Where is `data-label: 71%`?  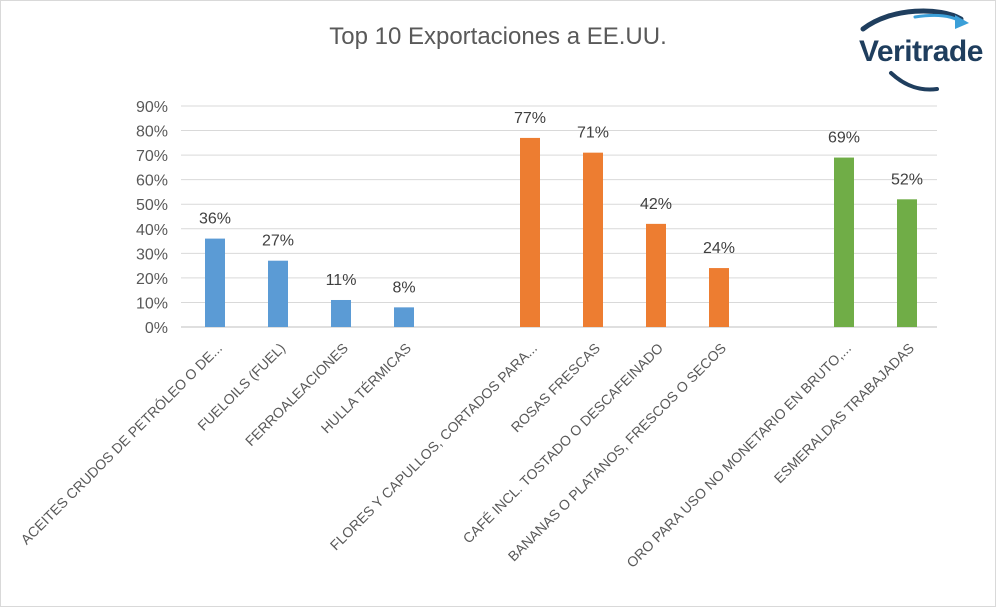
data-label: 71% is located at coordinates (593, 133).